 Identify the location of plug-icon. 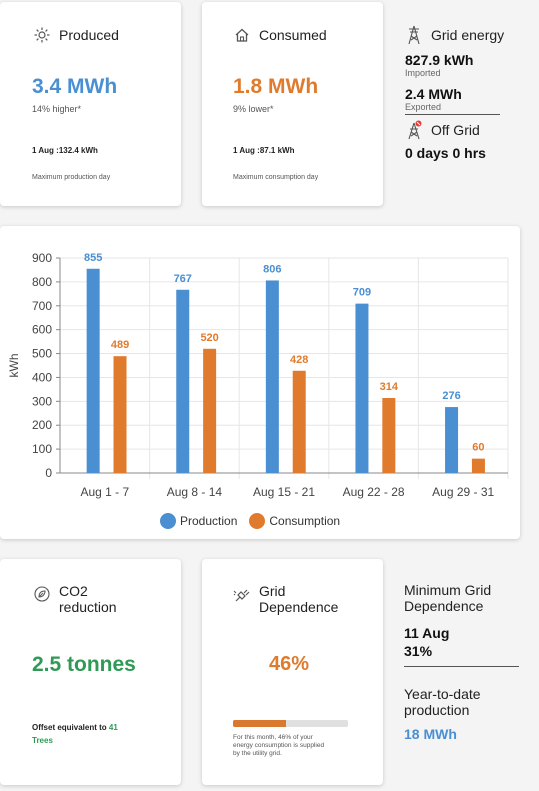
(242, 596).